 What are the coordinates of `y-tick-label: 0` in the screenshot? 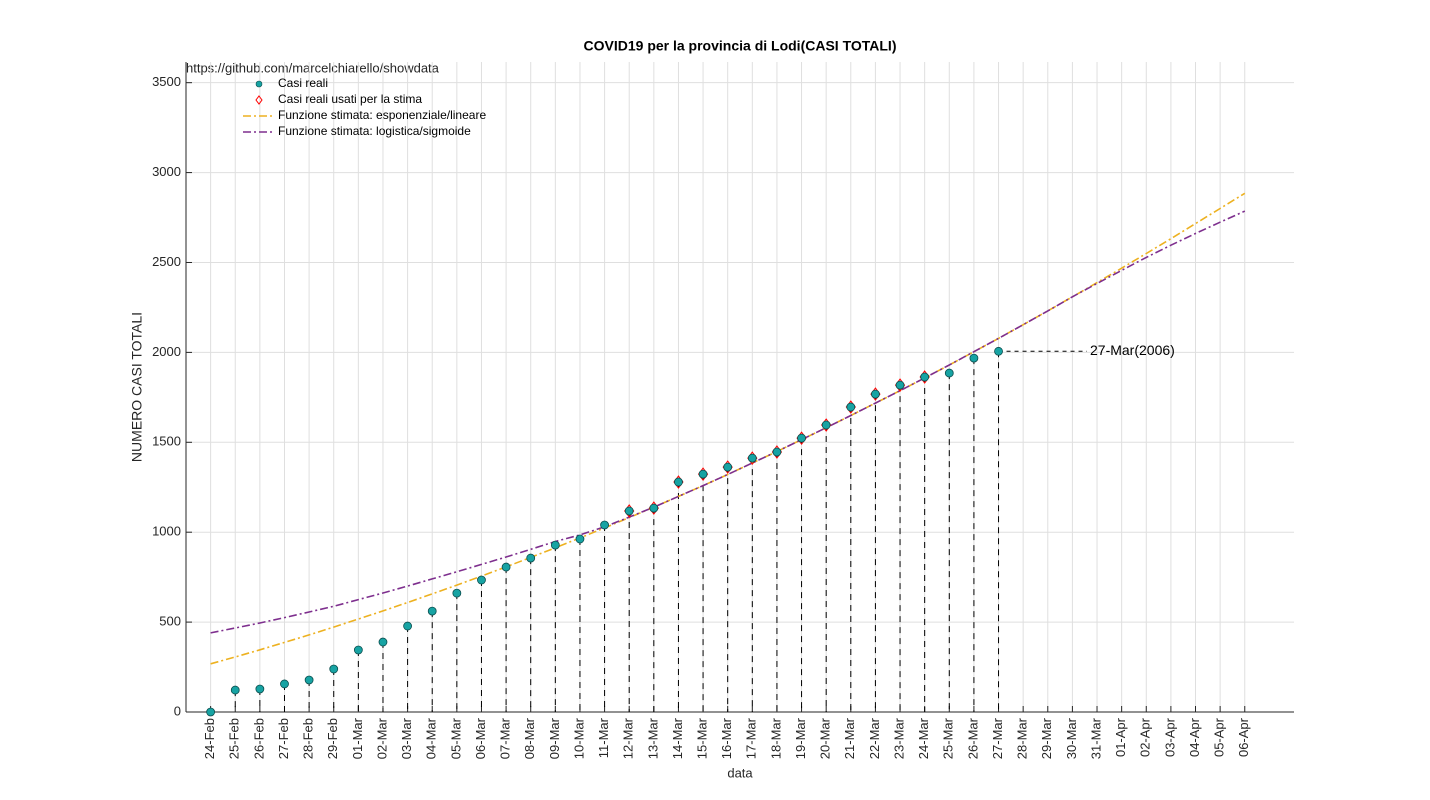 It's located at (177, 710).